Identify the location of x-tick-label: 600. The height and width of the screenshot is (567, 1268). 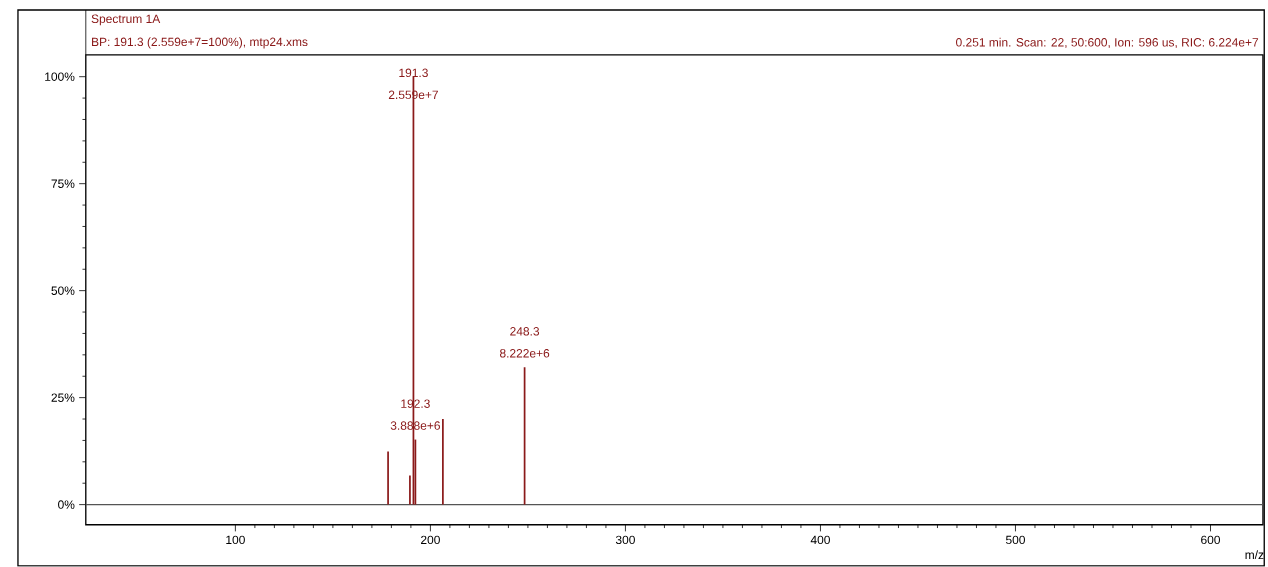
(1211, 540).